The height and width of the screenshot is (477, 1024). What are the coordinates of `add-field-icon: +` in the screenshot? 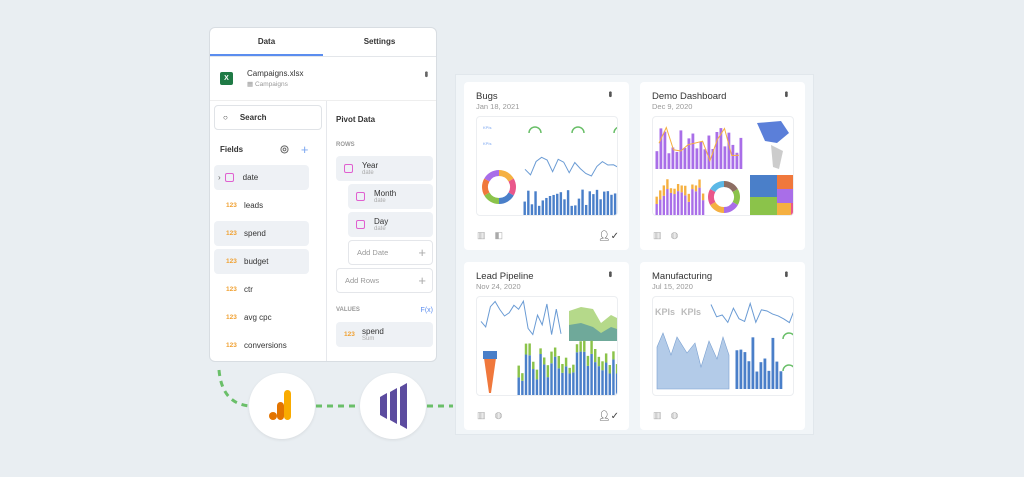 It's located at (304, 149).